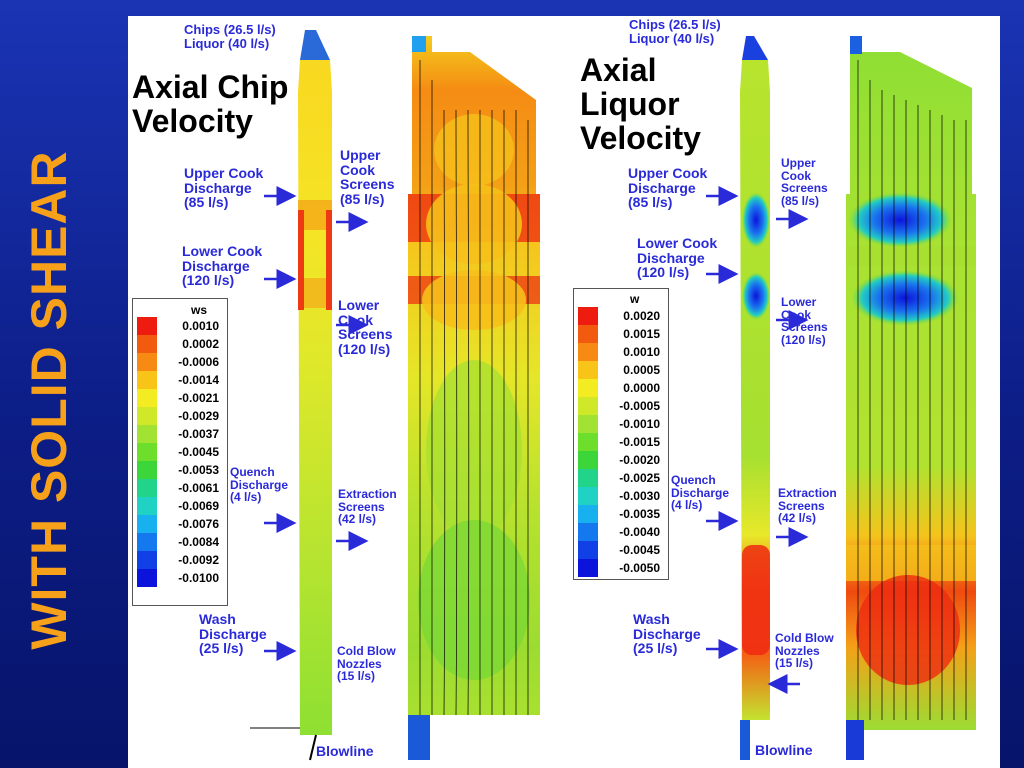 This screenshot has height=768, width=1024. What do you see at coordinates (230, 36) in the screenshot?
I see `left-inlet-label: Chips (26.5 l/s) Liquor (40 l/s)` at bounding box center [230, 36].